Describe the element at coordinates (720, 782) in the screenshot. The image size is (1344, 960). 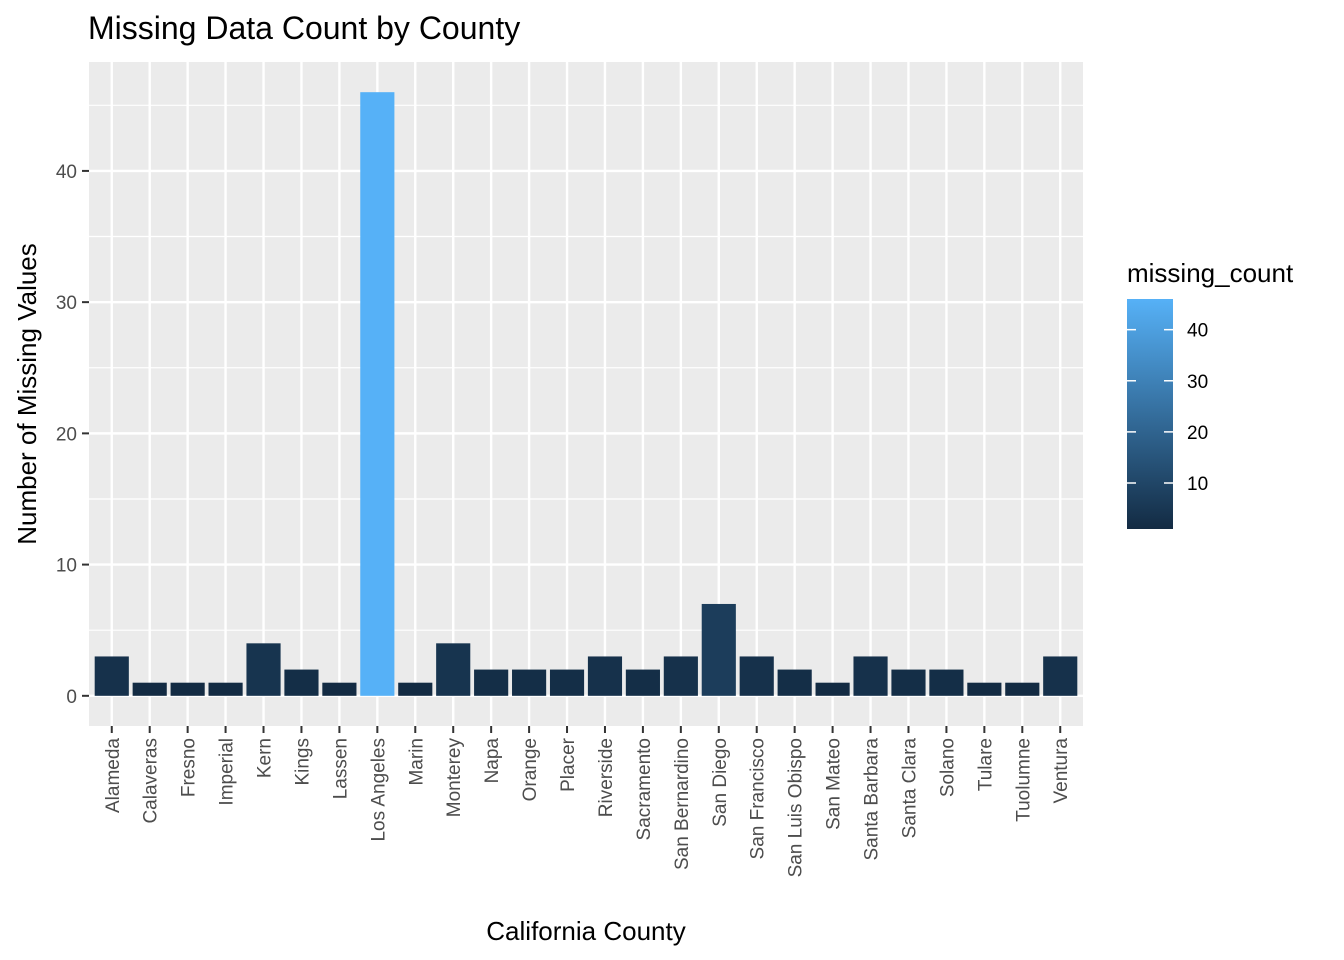
I see `x-tick-label: San Diego` at that location.